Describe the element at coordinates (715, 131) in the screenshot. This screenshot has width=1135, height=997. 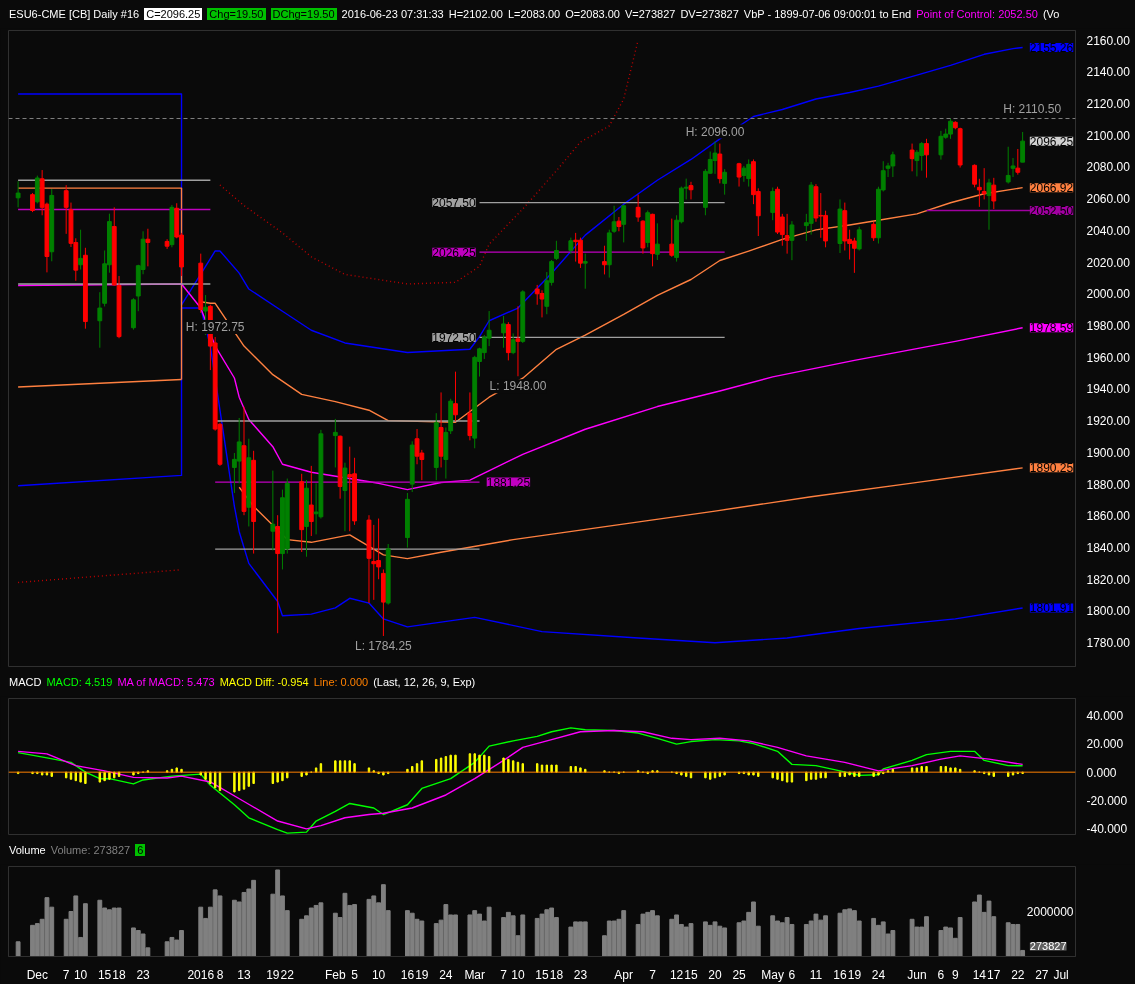
I see `annotation: H: 2096.00` at that location.